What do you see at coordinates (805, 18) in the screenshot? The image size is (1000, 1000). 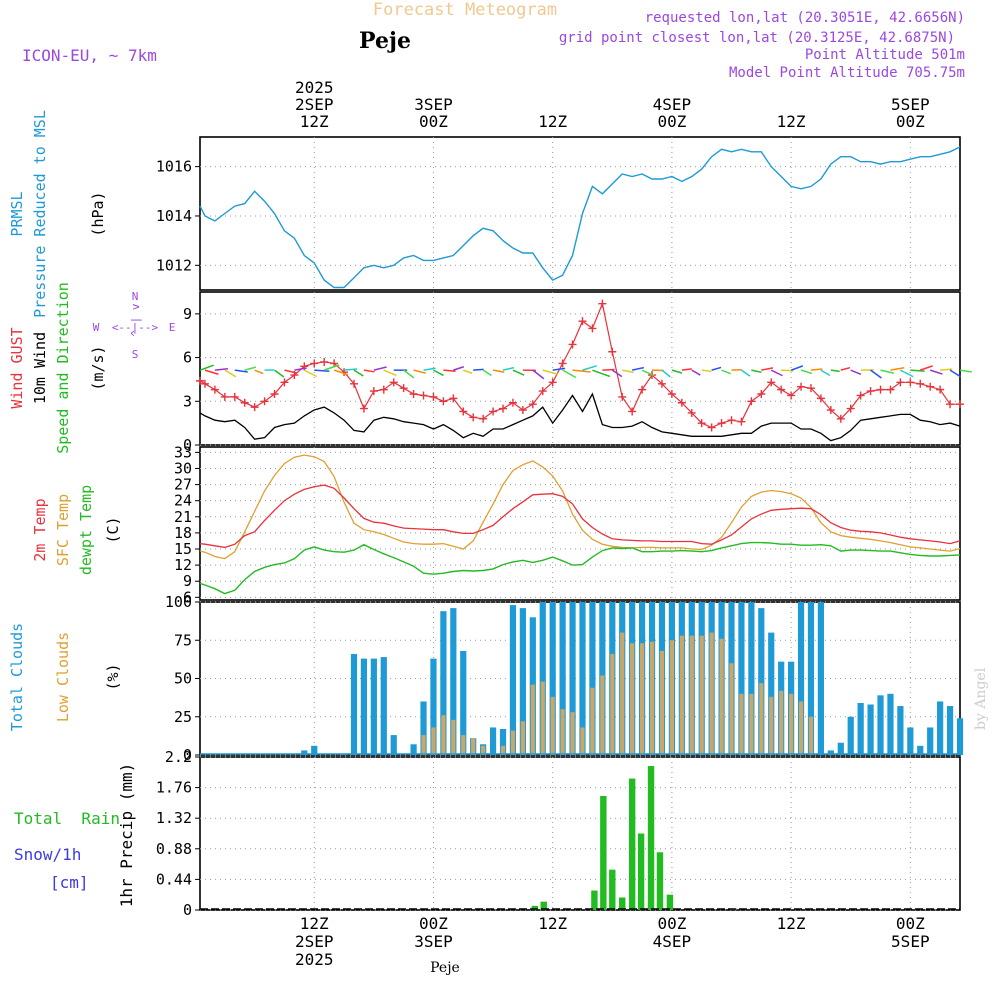 I see `requested-coords: requested lon,lat (20.3051E, 42.6656N)` at bounding box center [805, 18].